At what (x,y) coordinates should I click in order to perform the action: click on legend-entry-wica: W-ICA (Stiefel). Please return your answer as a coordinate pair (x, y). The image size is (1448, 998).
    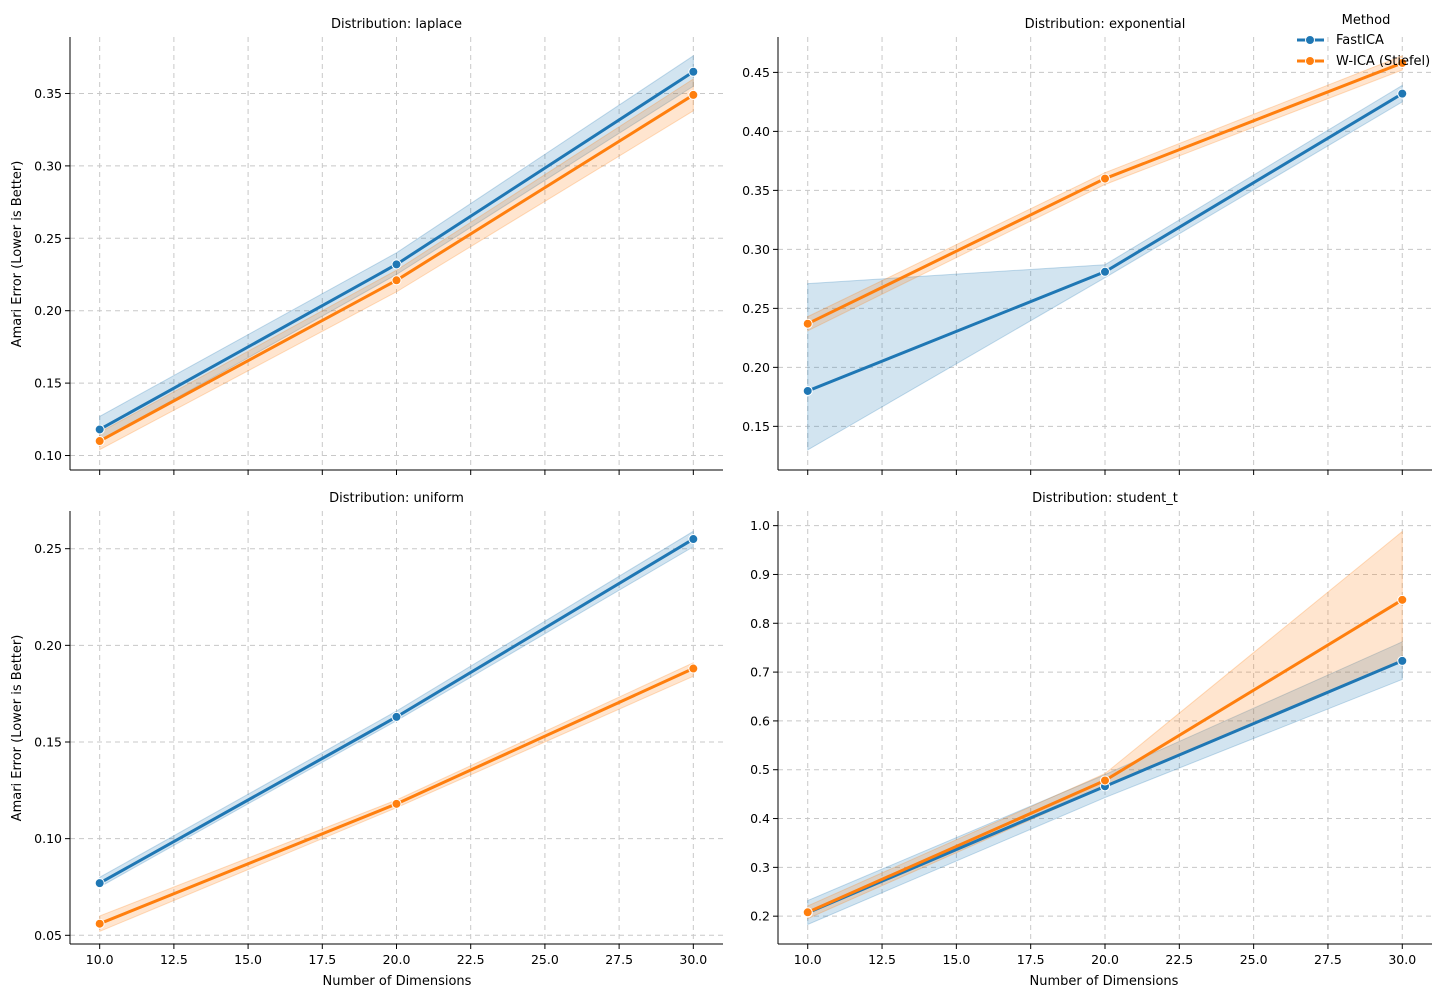
    Looking at the image, I should click on (1363, 61).